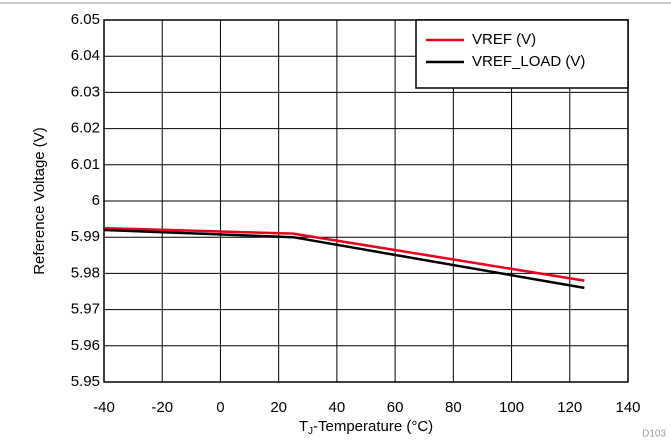 The width and height of the screenshot is (671, 445). What do you see at coordinates (96, 200) in the screenshot?
I see `y-tick-label: 6` at bounding box center [96, 200].